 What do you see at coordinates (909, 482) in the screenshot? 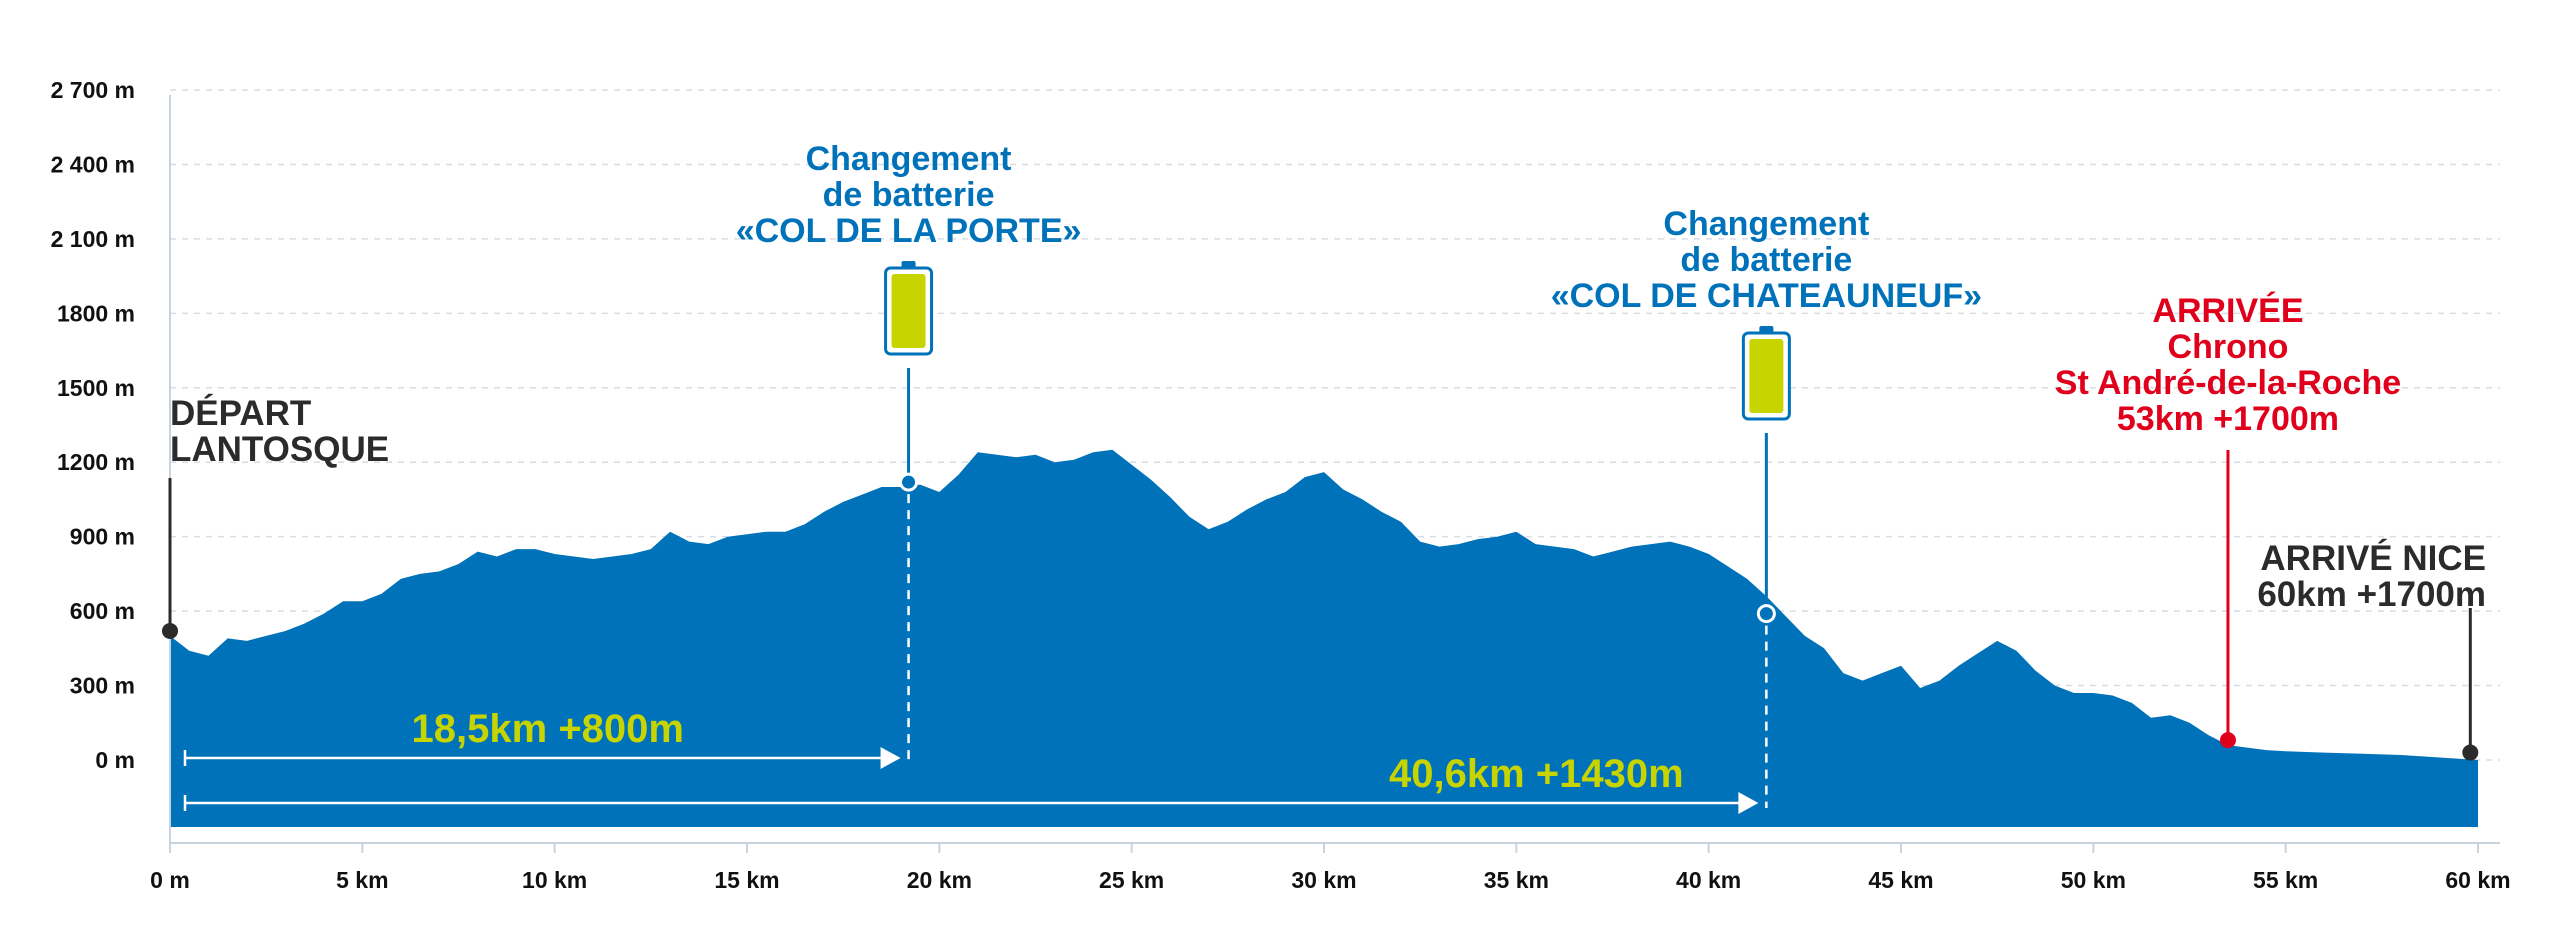
I see `battery1-marker` at bounding box center [909, 482].